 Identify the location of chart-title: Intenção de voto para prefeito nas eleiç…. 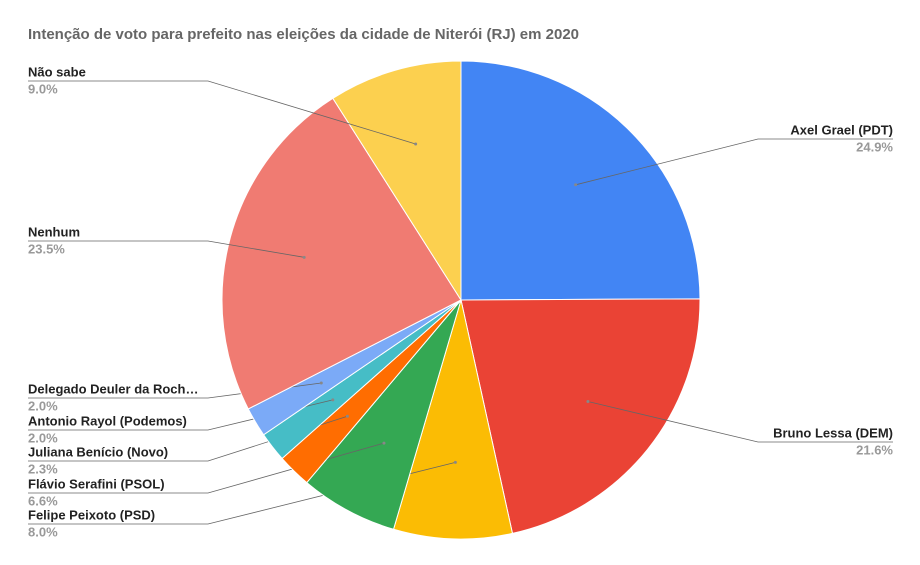
(303, 34).